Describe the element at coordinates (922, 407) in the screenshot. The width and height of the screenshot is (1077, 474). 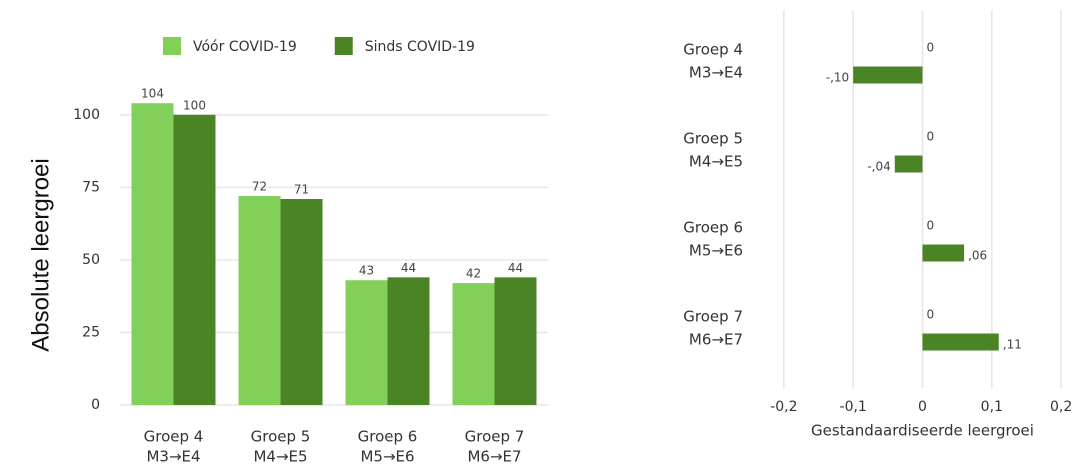
I see `x-tick-label: 0` at that location.